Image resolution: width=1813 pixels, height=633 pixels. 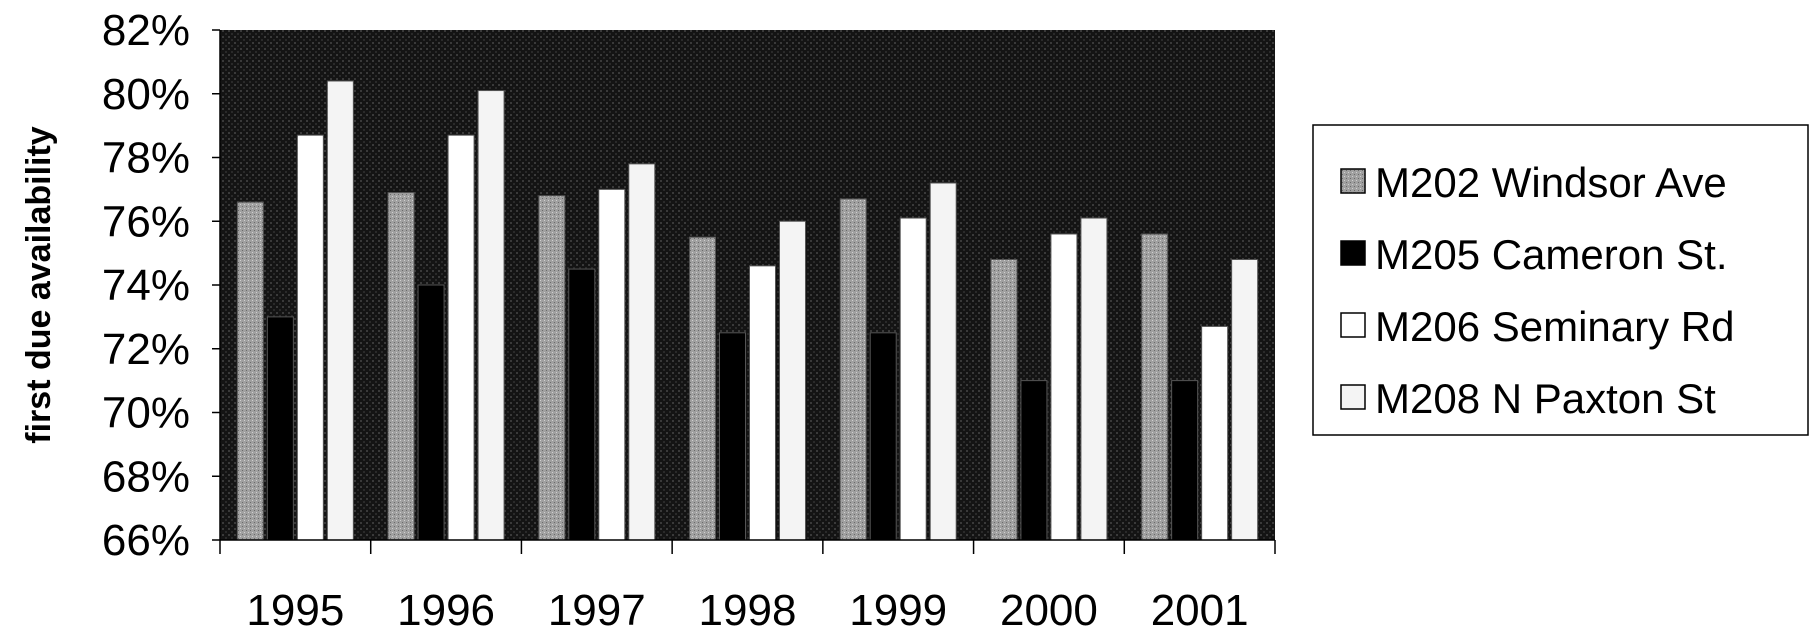 I want to click on y-tick-label: 76%, so click(x=146, y=221).